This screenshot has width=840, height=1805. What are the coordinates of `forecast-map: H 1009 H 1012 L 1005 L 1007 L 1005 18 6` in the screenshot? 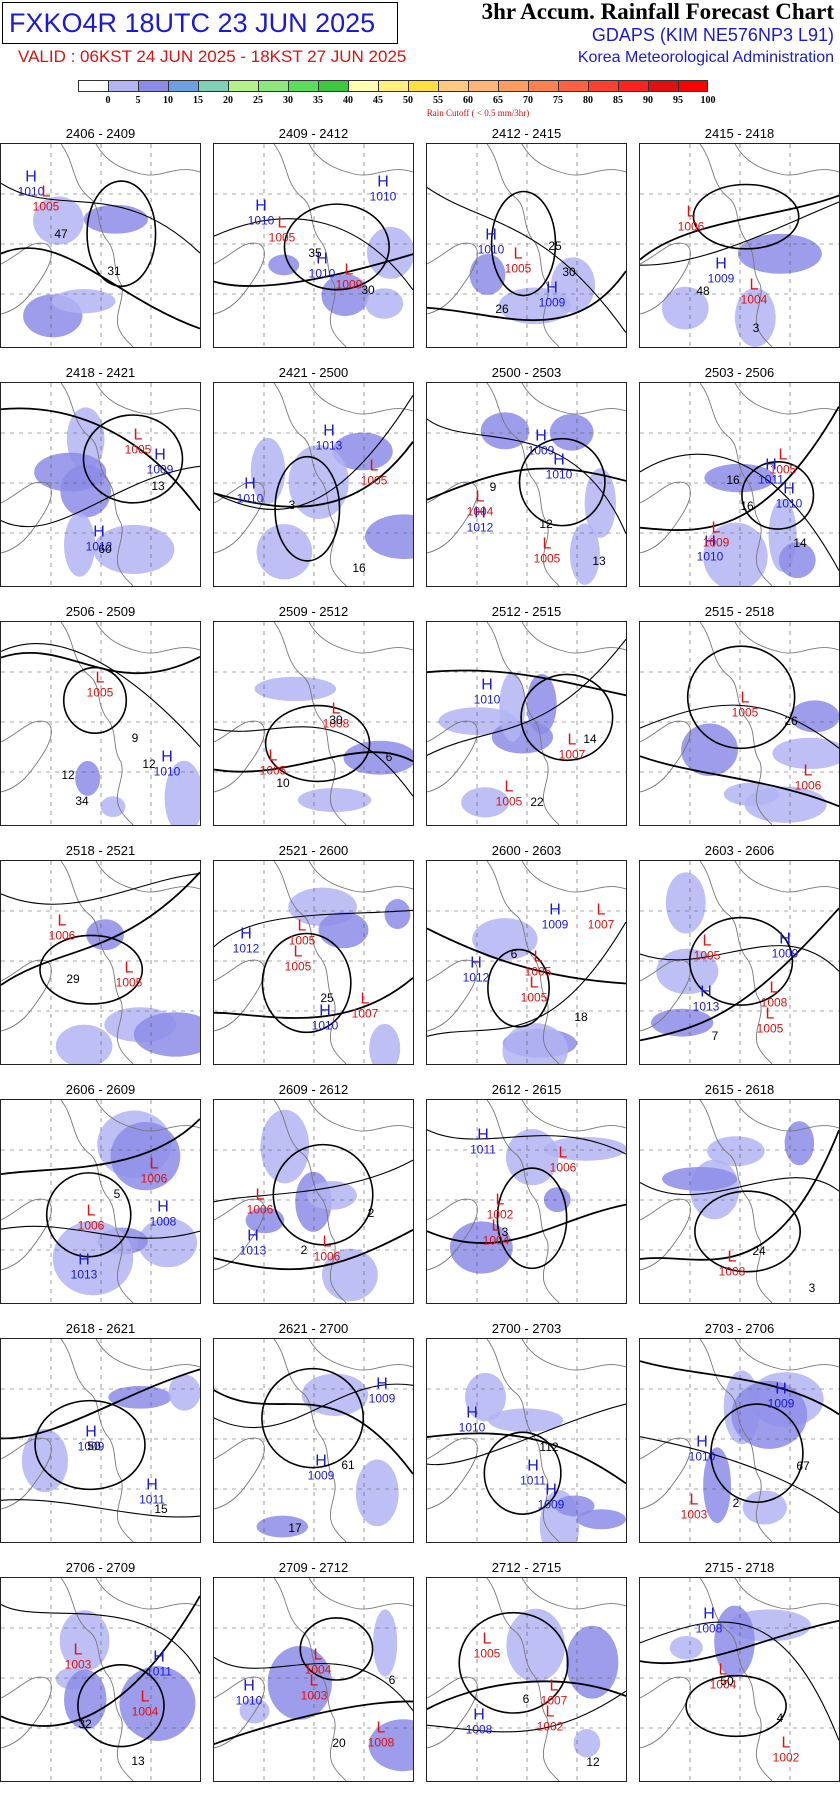 It's located at (526, 962).